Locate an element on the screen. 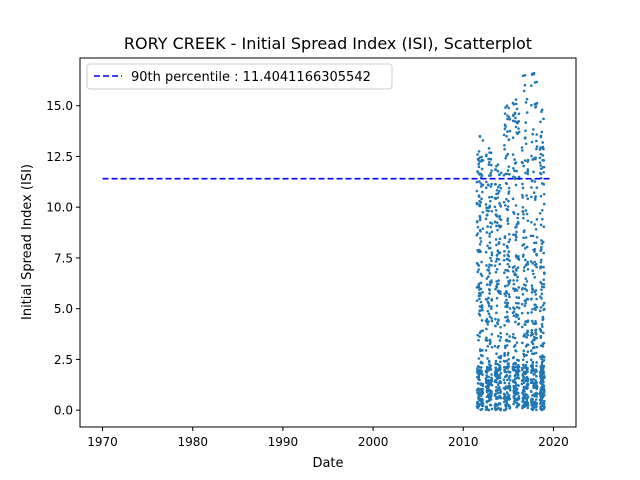 This screenshot has width=640, height=480. y-tick-label: 15.0 is located at coordinates (59, 106).